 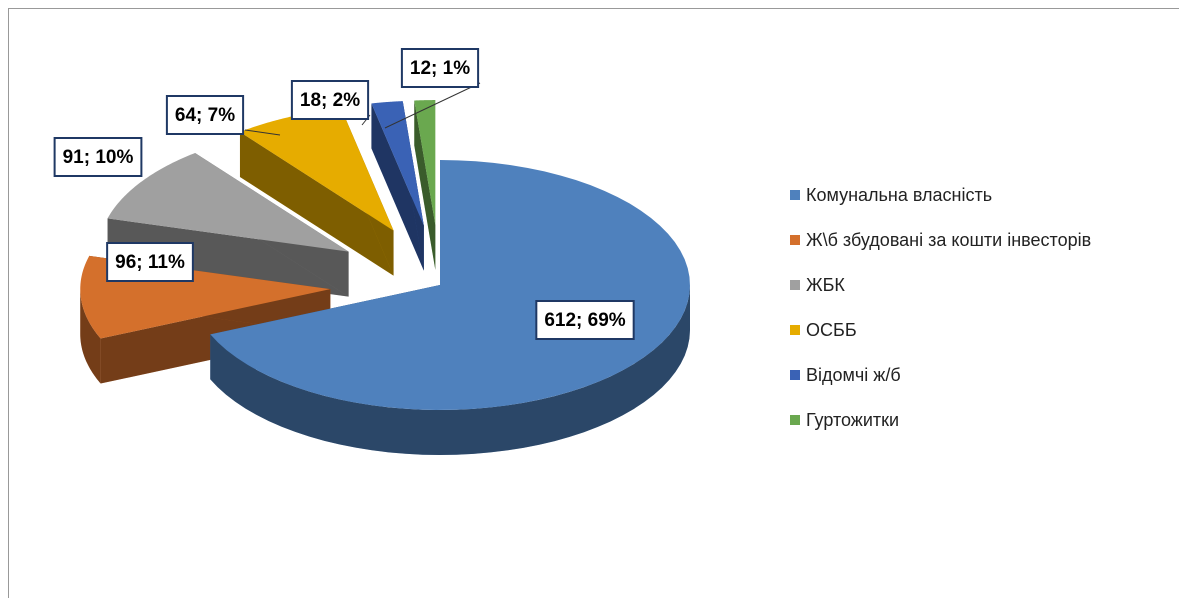 What do you see at coordinates (852, 420) in the screenshot?
I see `legend-label: Гуртожитки` at bounding box center [852, 420].